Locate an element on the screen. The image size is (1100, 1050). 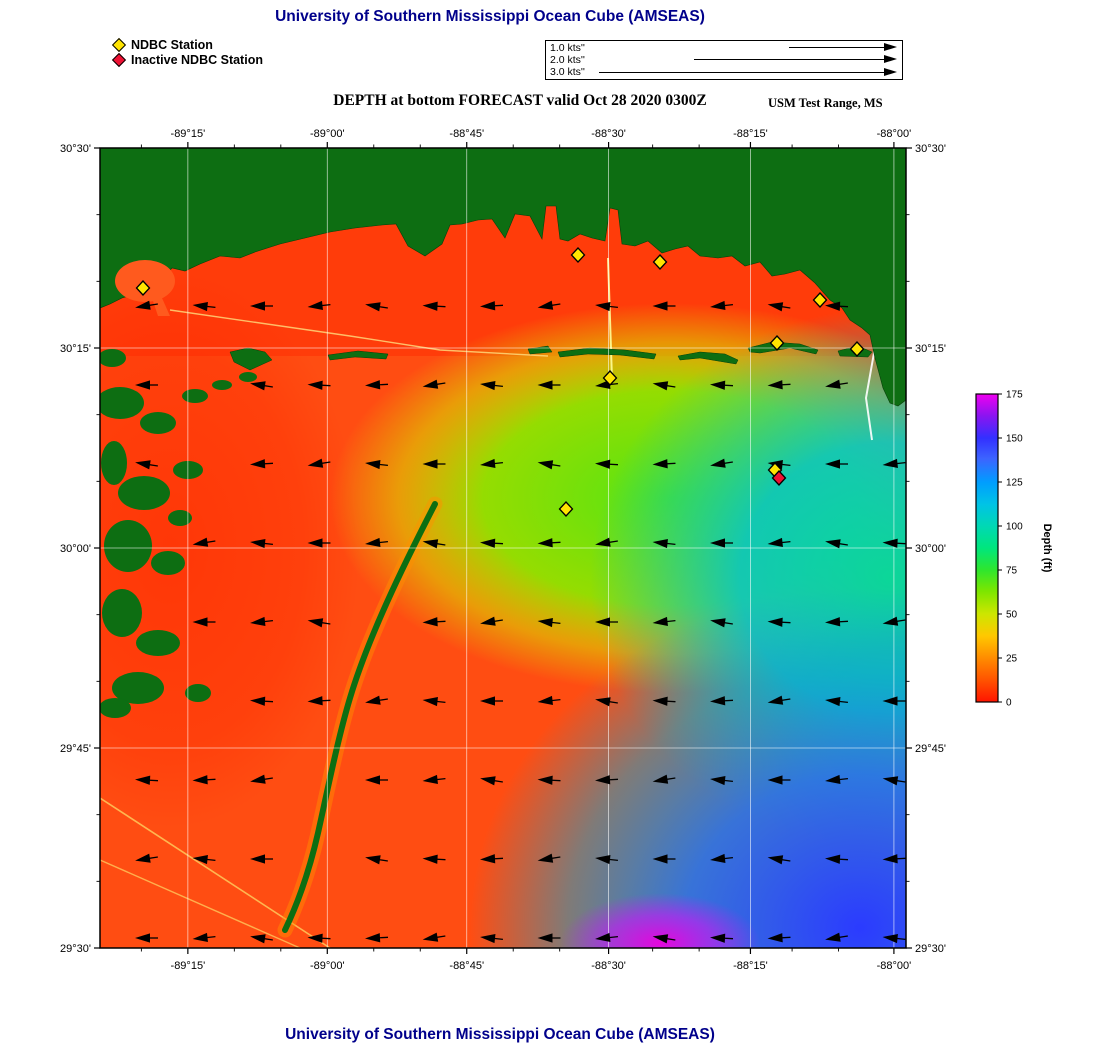
station-legend: NDBC Station Inactive NDBC Station is located at coordinates (187, 52).